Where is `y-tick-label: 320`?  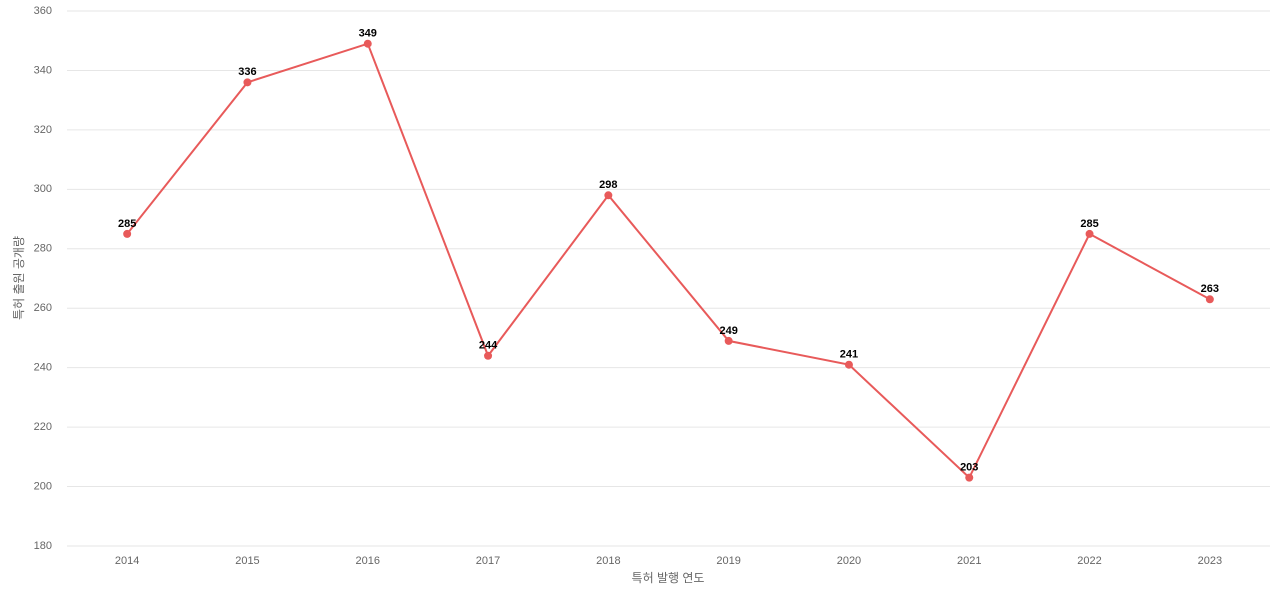
y-tick-label: 320 is located at coordinates (43, 130).